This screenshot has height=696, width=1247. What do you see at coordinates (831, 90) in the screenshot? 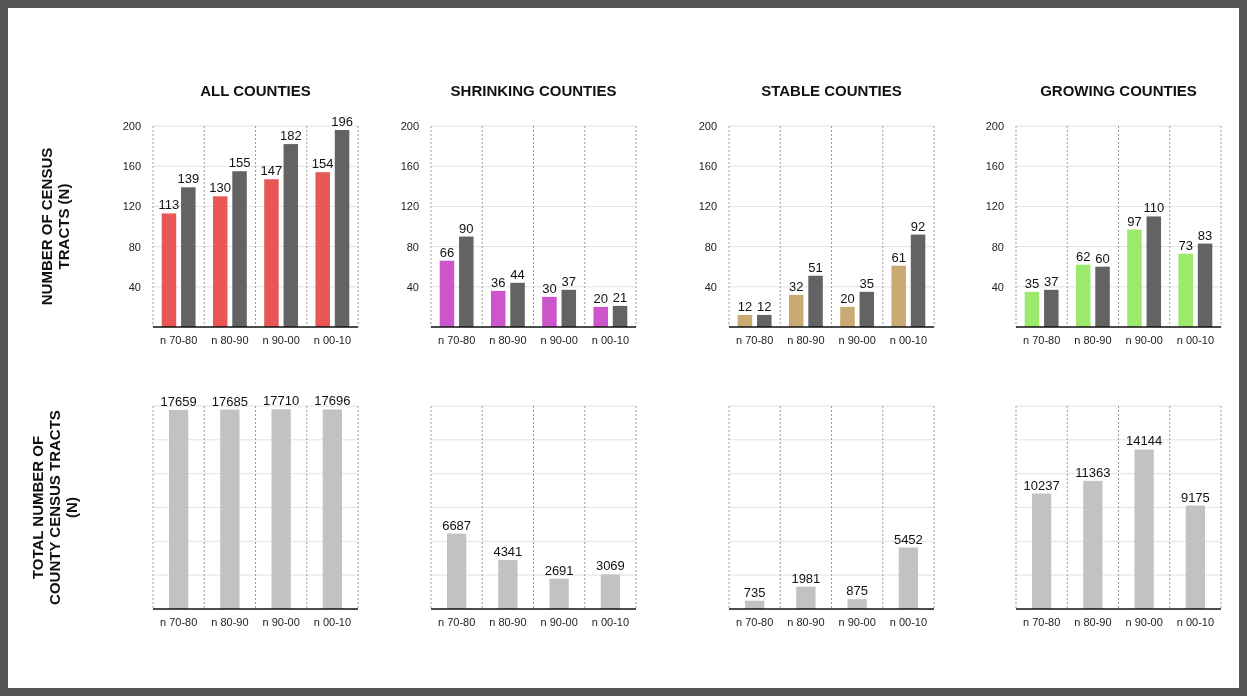
I see `chart-title: STABLE COUNTIES` at bounding box center [831, 90].